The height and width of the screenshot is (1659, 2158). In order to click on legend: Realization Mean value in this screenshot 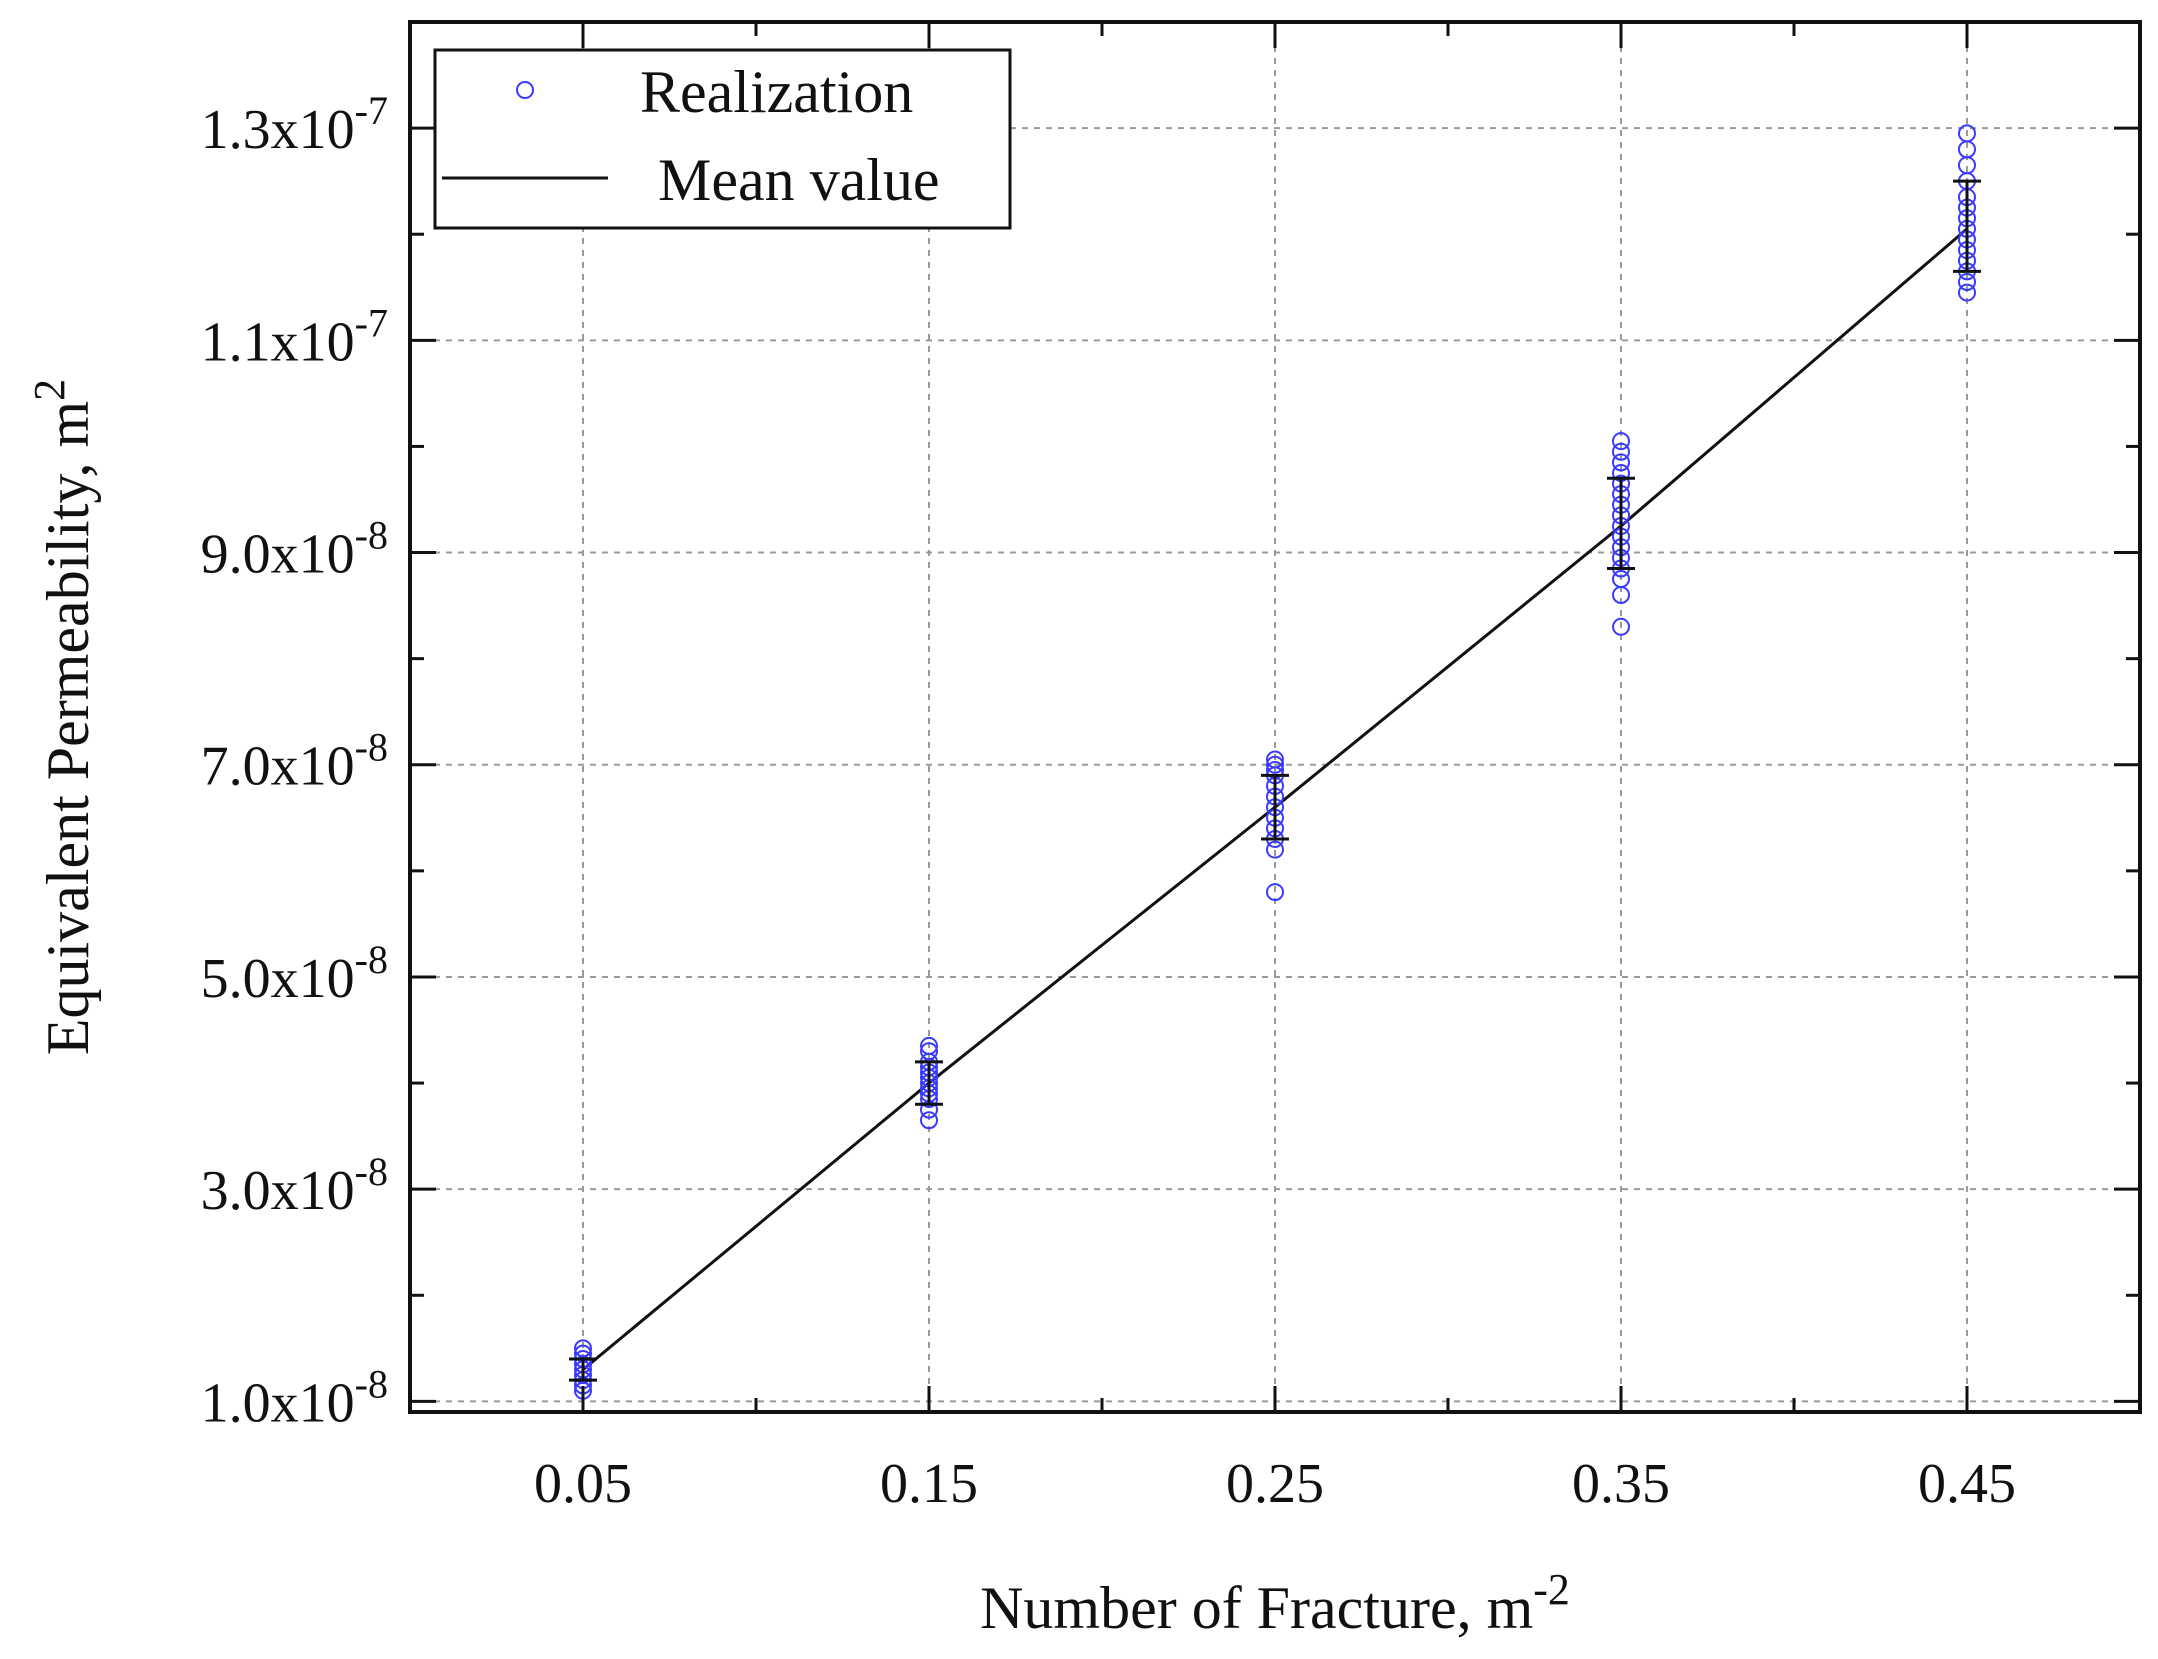, I will do `click(722, 139)`.